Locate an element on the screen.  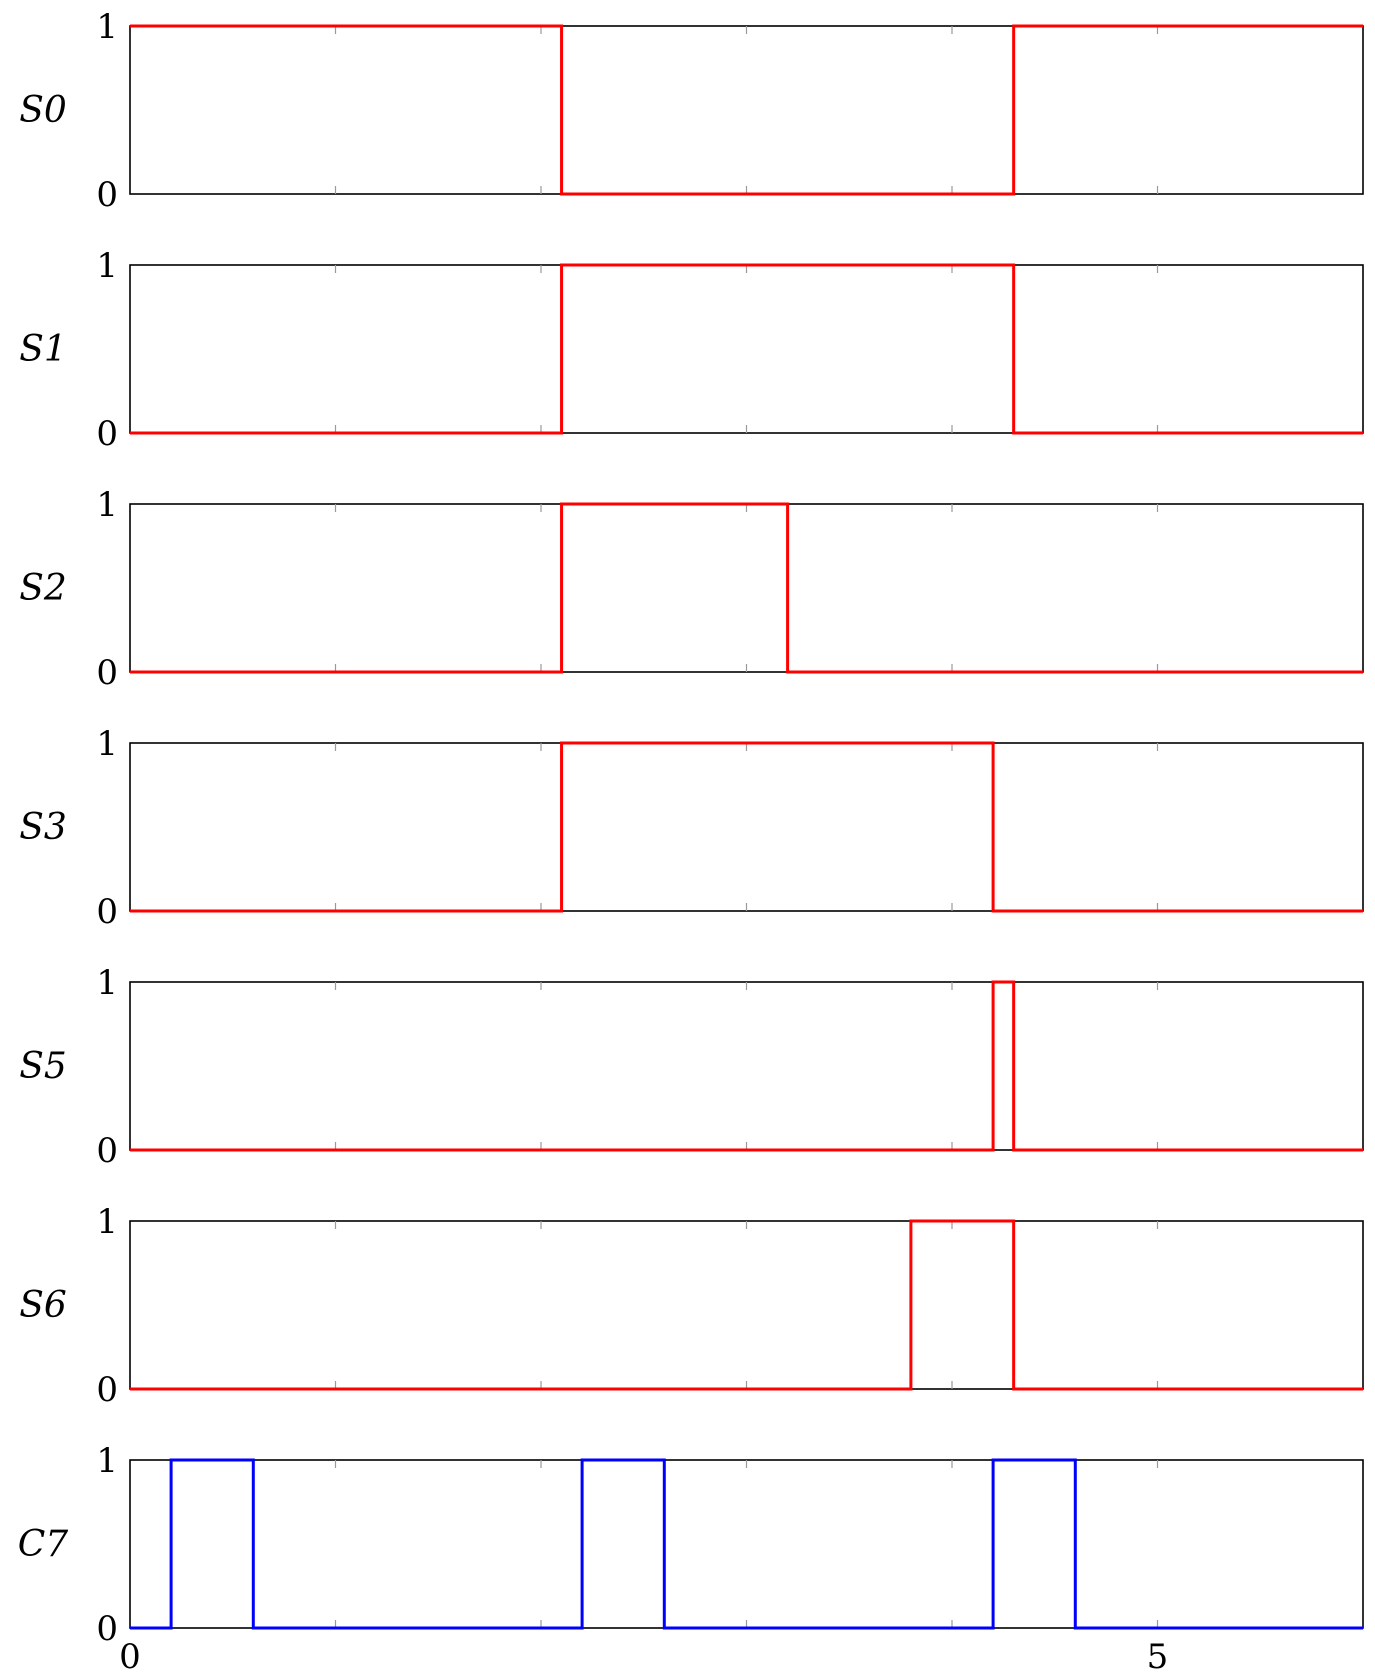
series-line-s2 is located at coordinates (746, 588).